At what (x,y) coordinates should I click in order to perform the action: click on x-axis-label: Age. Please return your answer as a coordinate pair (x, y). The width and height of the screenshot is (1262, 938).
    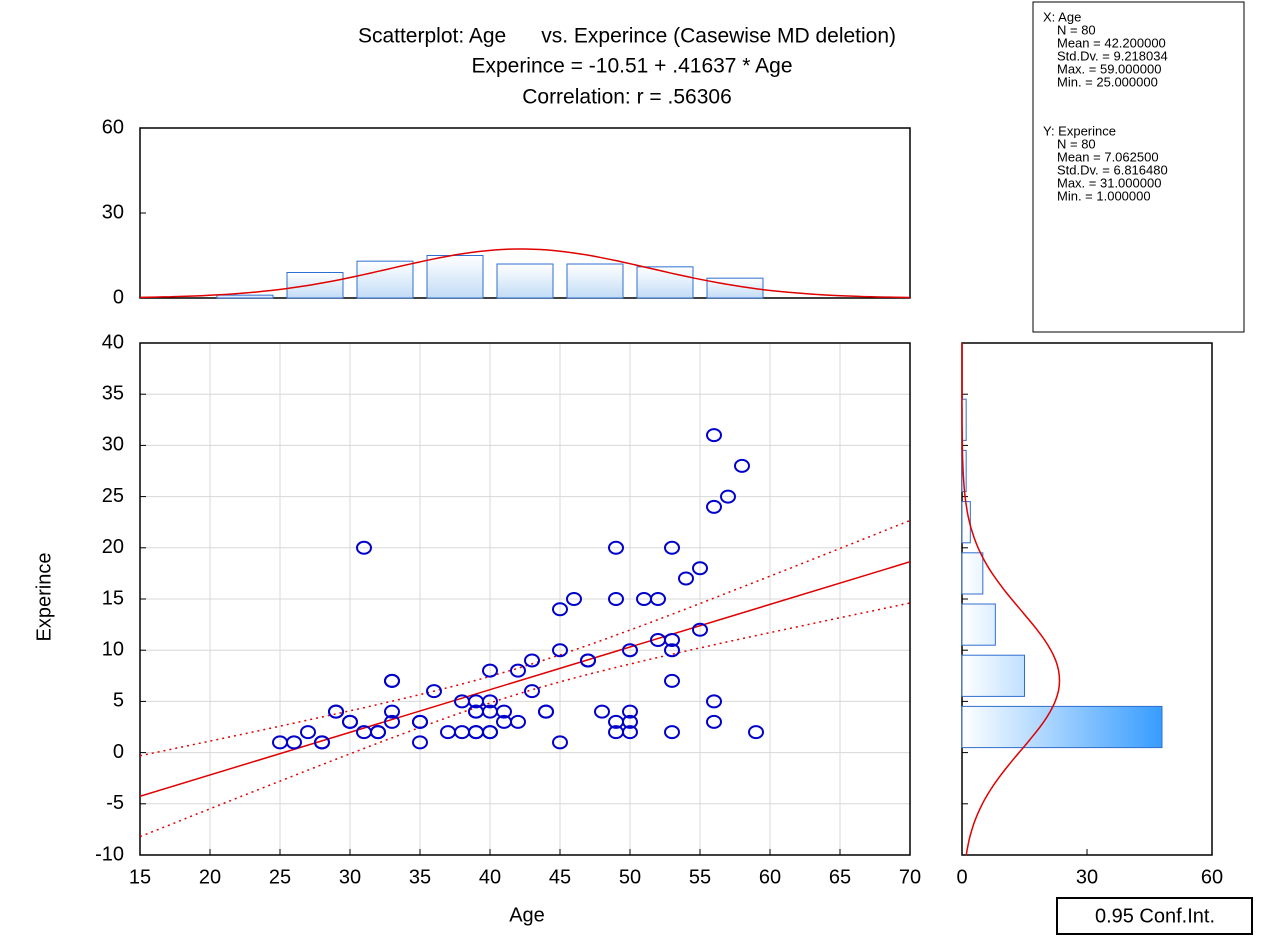
    Looking at the image, I should click on (527, 915).